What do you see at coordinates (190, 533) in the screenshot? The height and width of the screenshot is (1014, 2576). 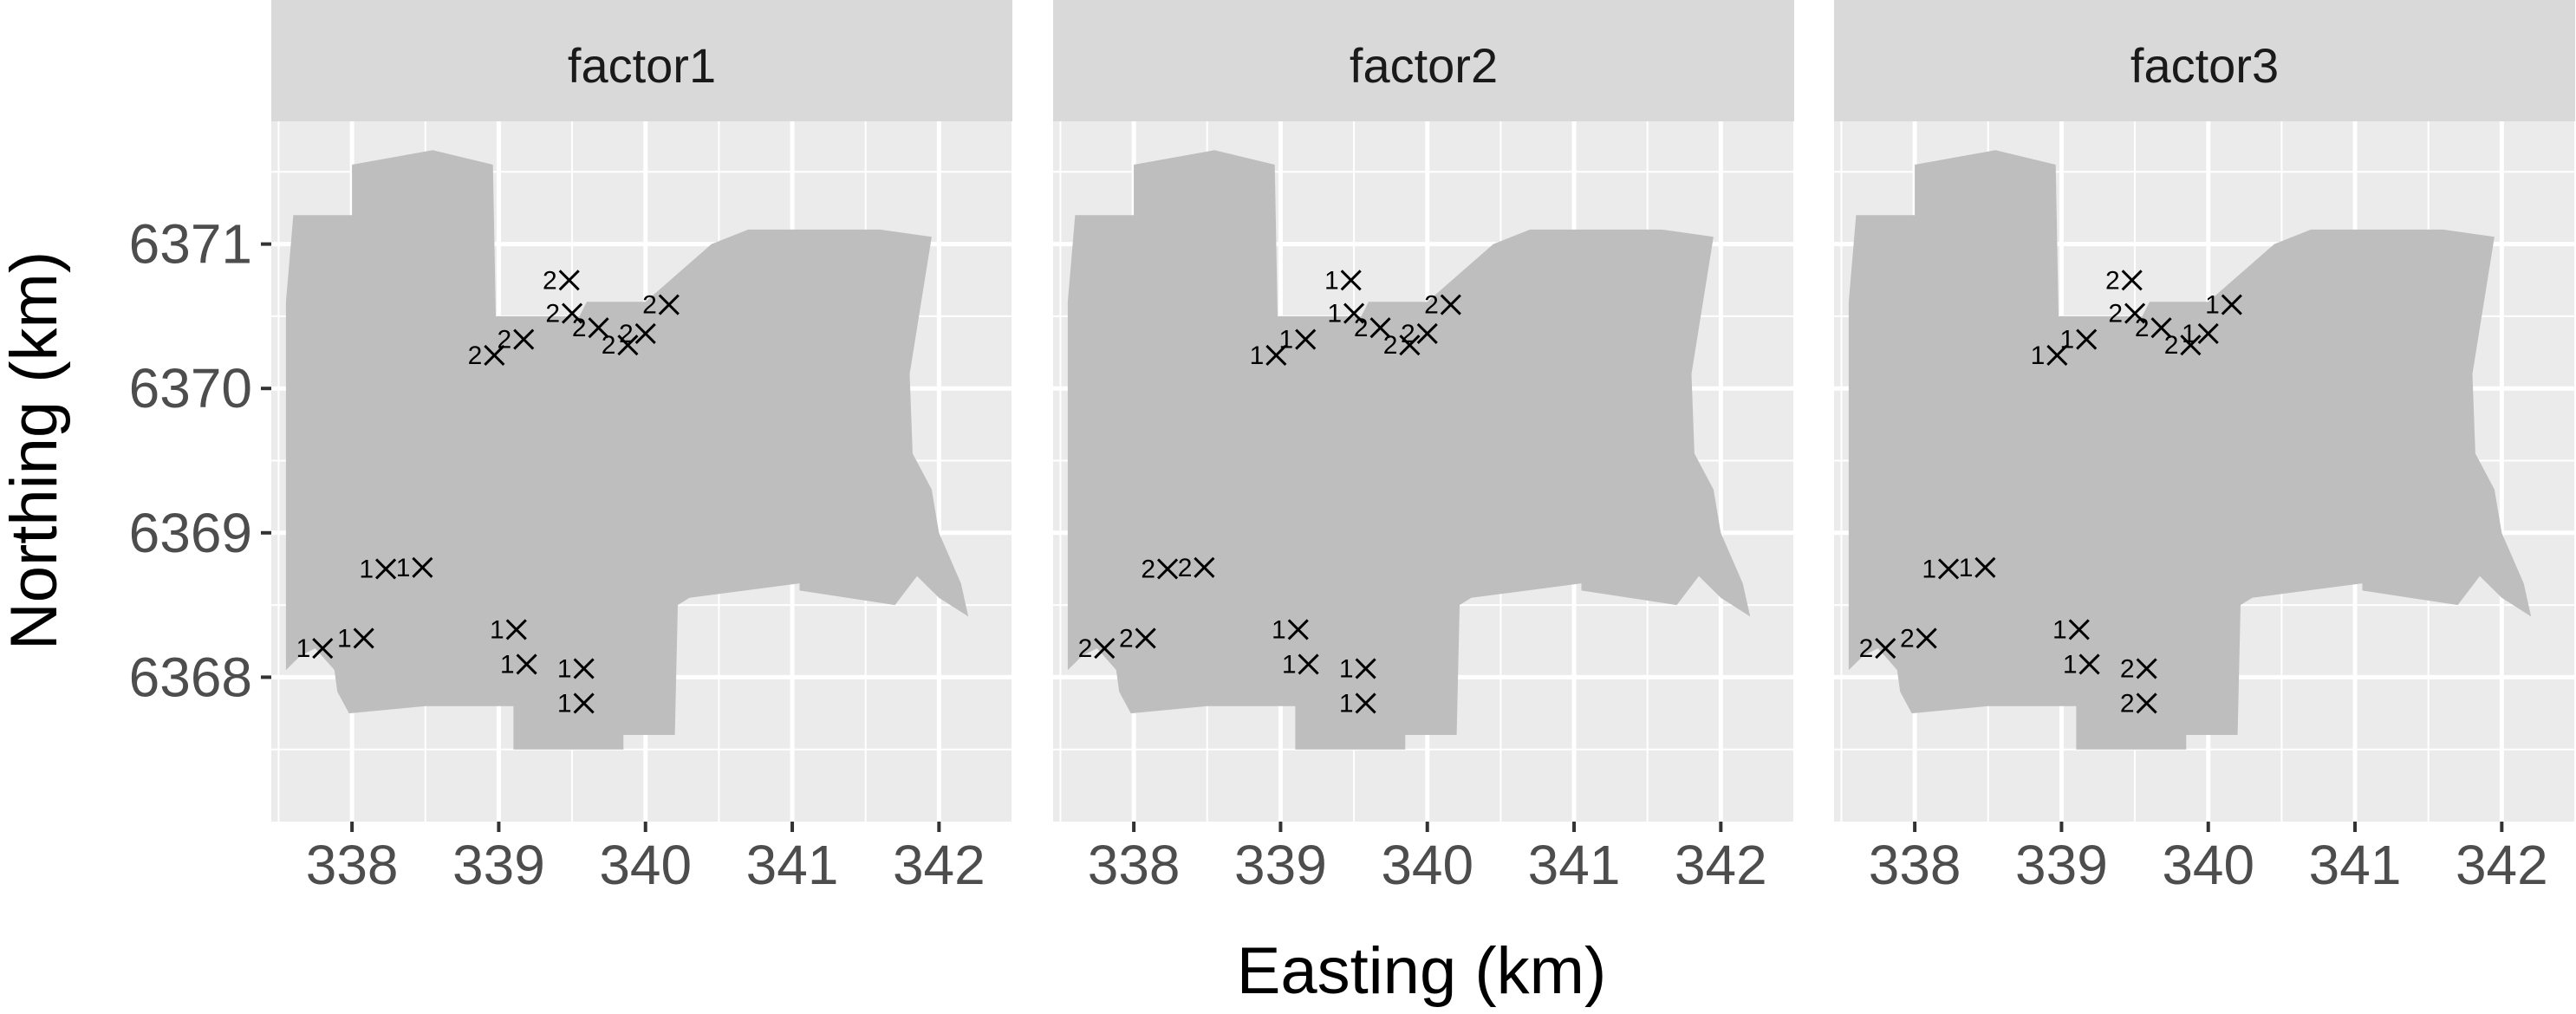 I see `y-tick-label: 6369` at bounding box center [190, 533].